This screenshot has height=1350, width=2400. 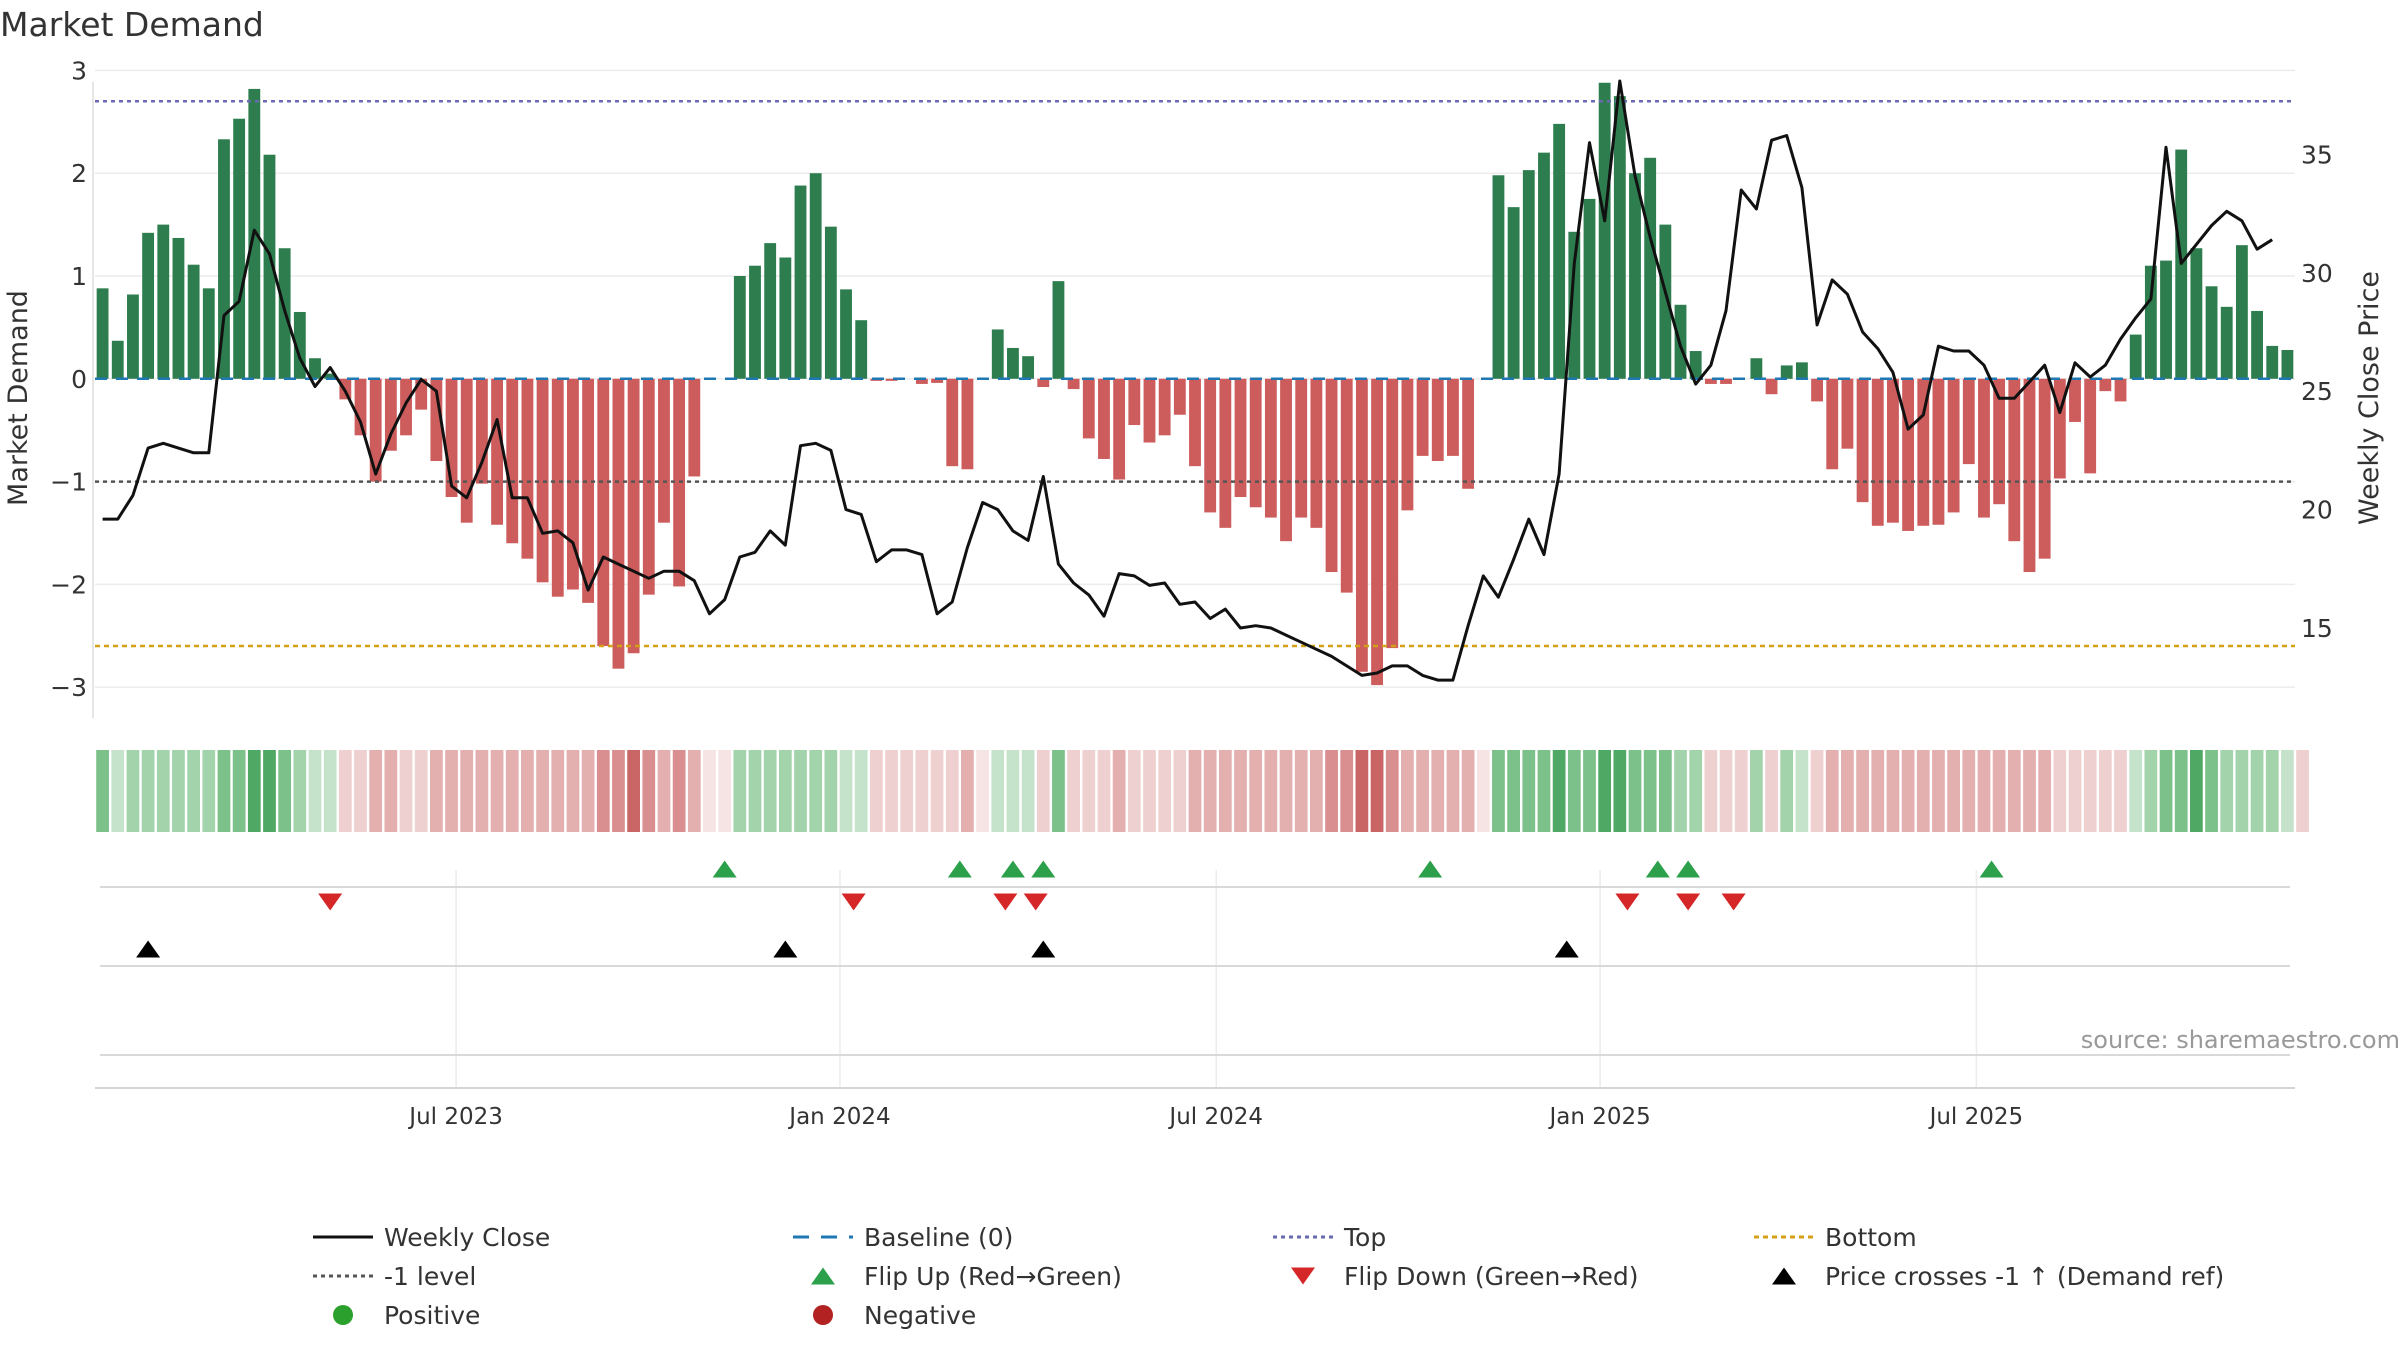 I want to click on y-tick-label: 1, so click(x=79, y=276).